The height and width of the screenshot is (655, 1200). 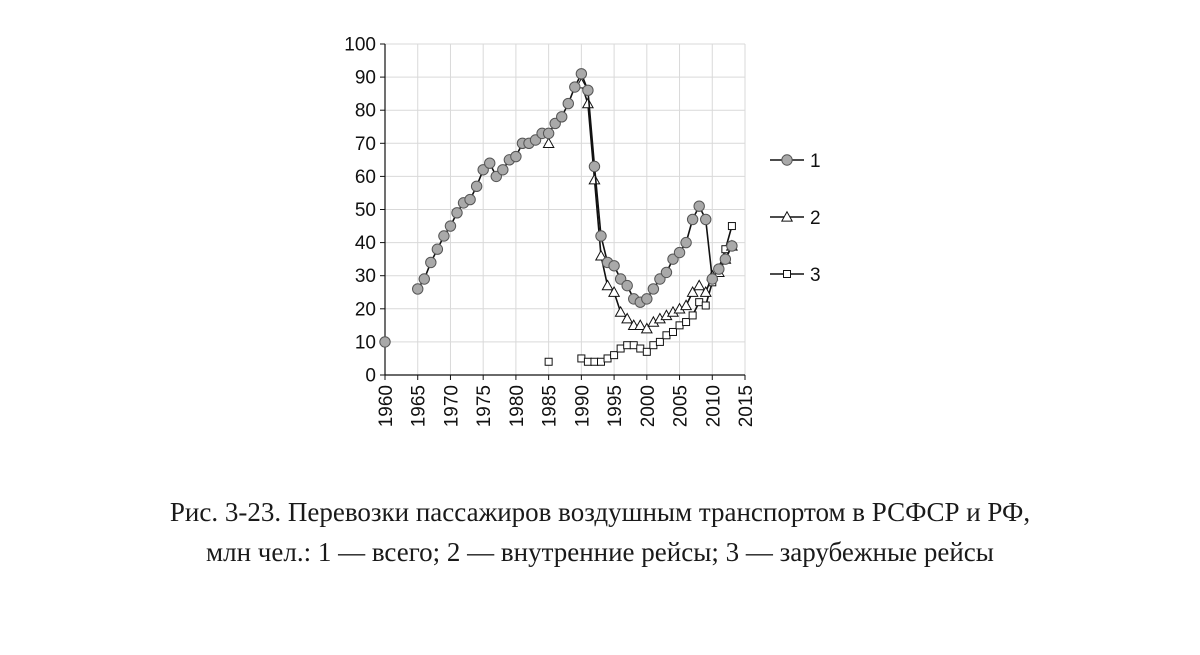 I want to click on y-tick-label: 0, so click(x=370, y=376).